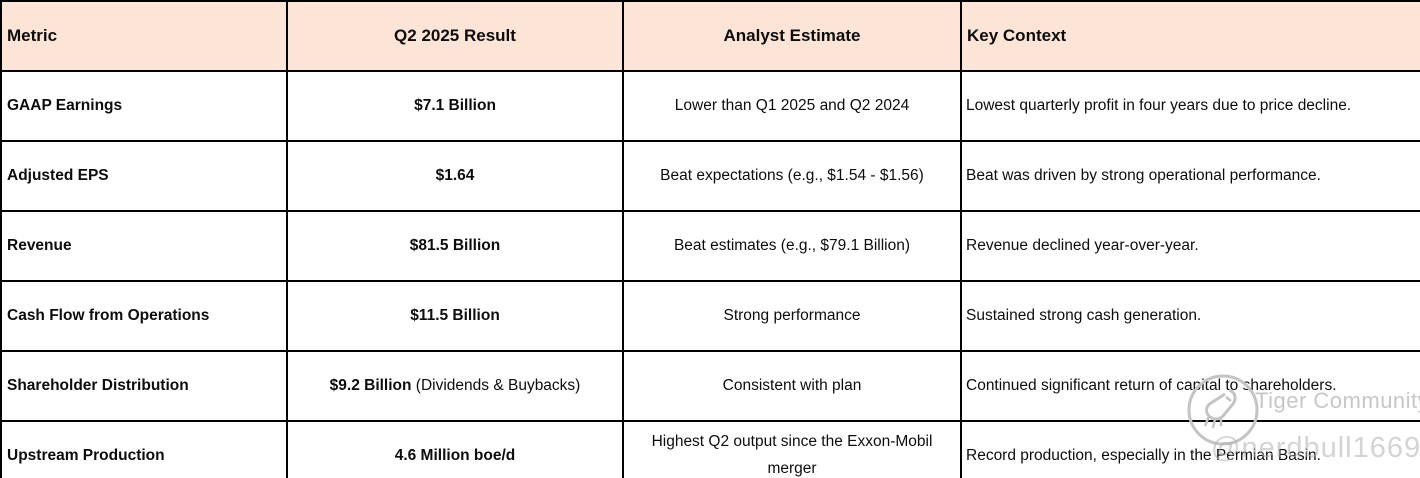  What do you see at coordinates (1190, 246) in the screenshot?
I see `context-cell: Revenue declined year-over-year.` at bounding box center [1190, 246].